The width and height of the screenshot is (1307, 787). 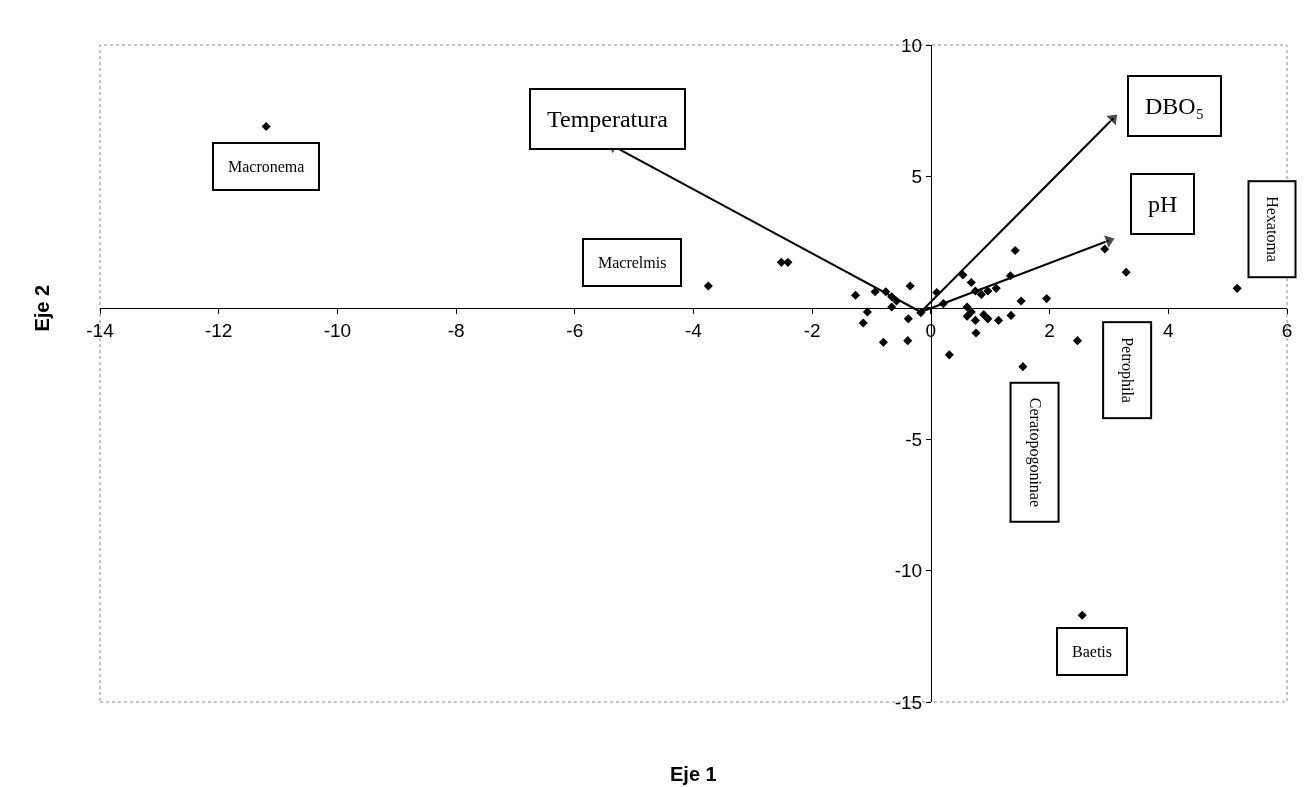 What do you see at coordinates (1163, 204) in the screenshot?
I see `annotation: pH` at bounding box center [1163, 204].